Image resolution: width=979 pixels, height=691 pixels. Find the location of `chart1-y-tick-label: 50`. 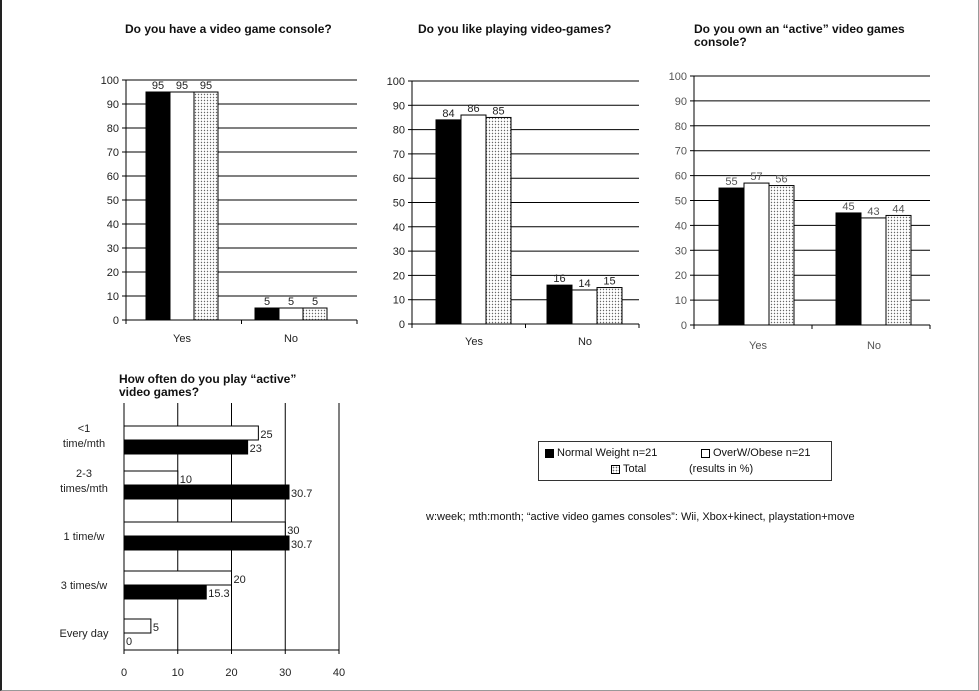

chart1-y-tick-label: 50 is located at coordinates (113, 201).